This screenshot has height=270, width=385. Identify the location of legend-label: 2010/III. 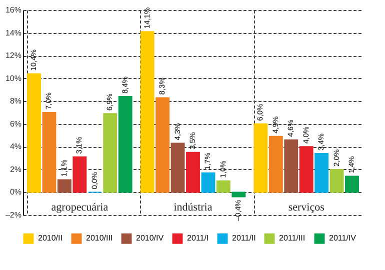
(99, 238).